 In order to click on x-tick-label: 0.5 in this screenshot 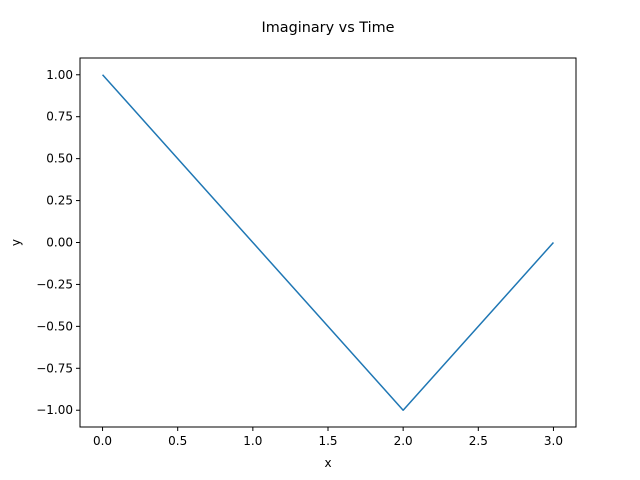, I will do `click(177, 441)`.